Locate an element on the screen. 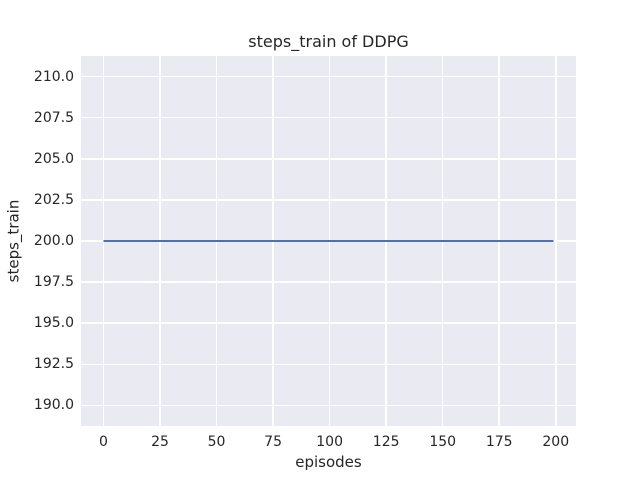 The width and height of the screenshot is (640, 480). y-tick-label: 200.0 is located at coordinates (53, 241).